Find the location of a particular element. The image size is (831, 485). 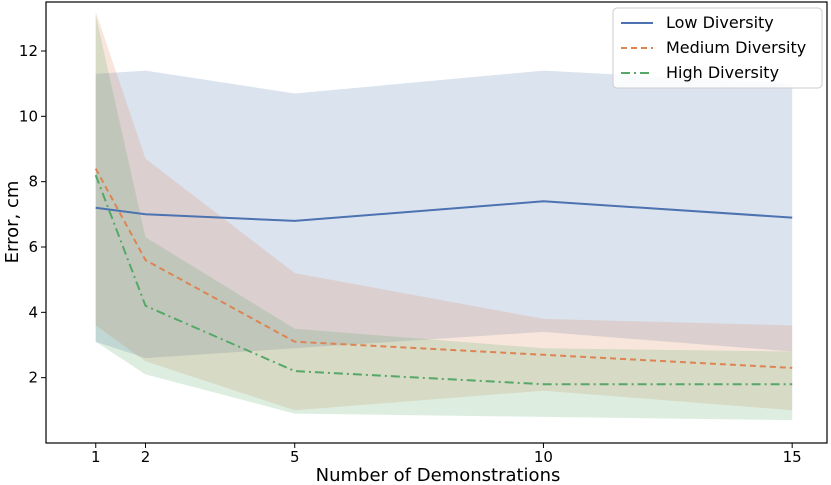

y-tick-label: 6 is located at coordinates (33, 247).